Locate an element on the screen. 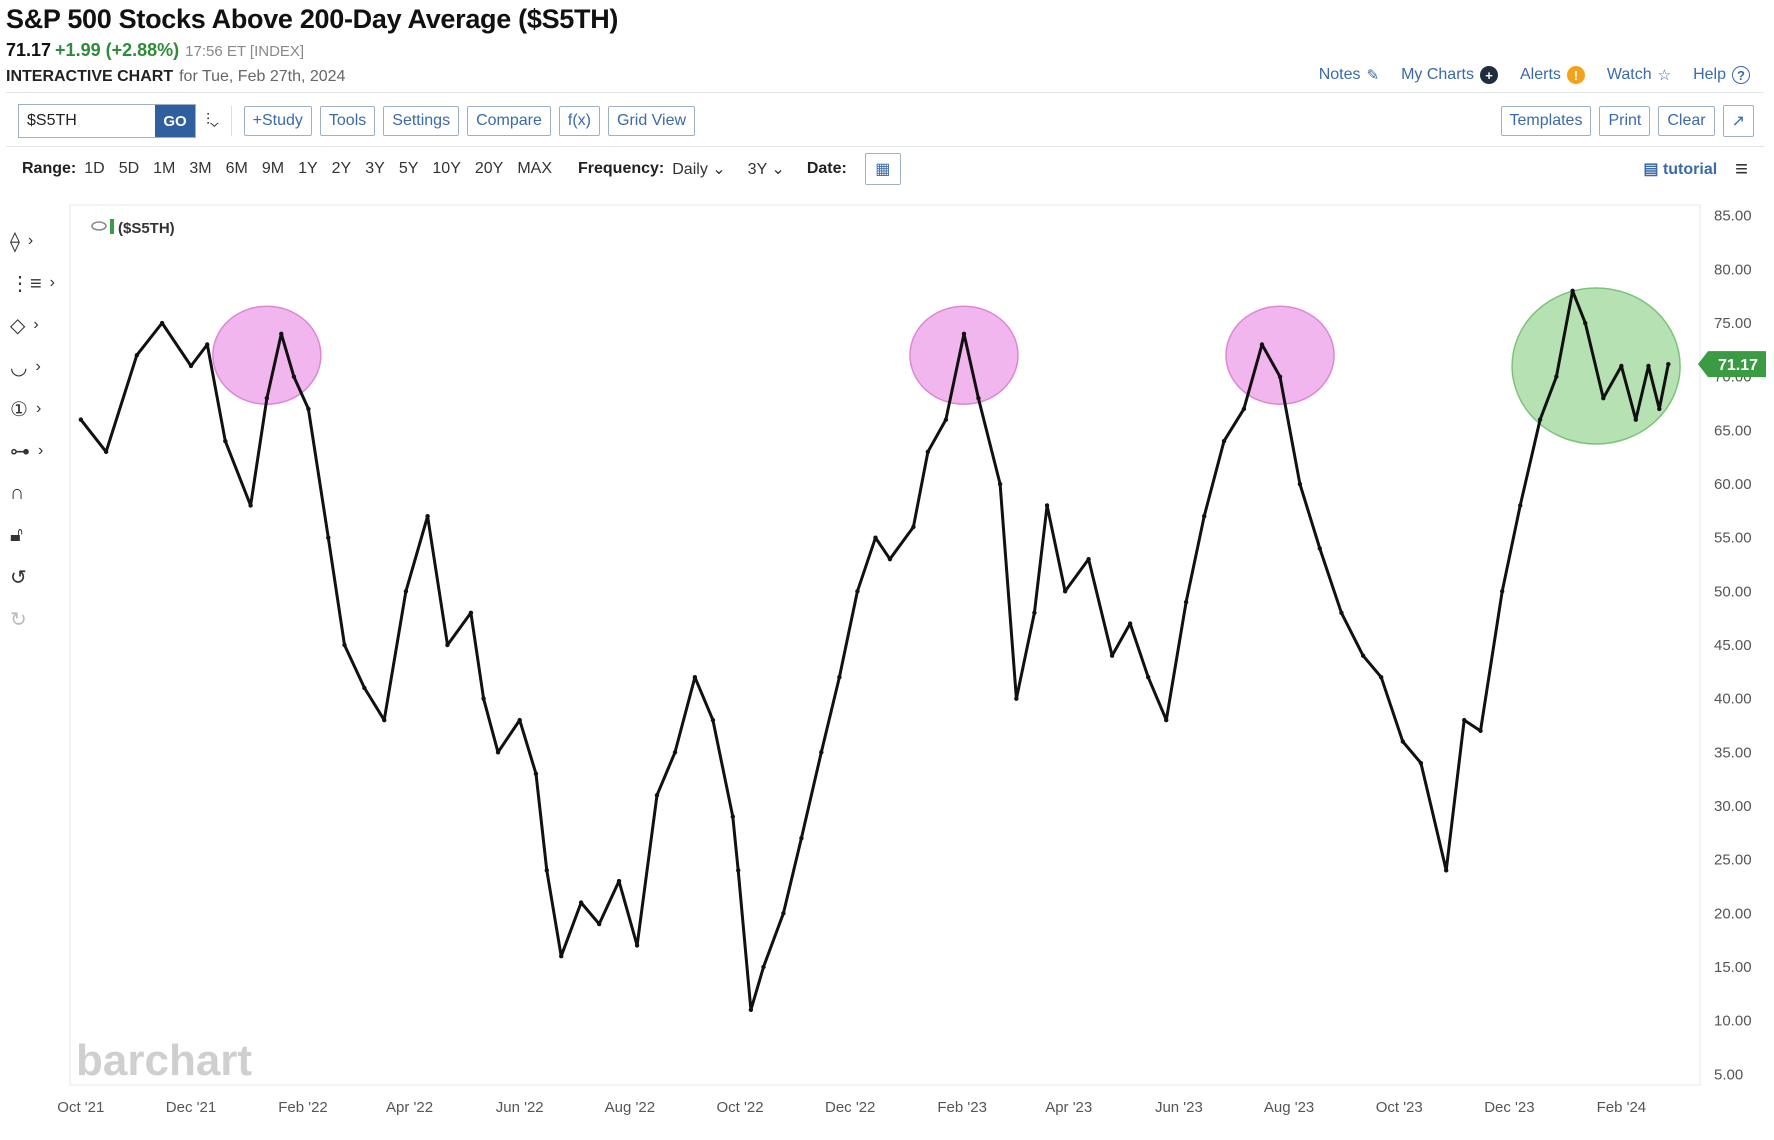  range-max: MAX is located at coordinates (534, 168).